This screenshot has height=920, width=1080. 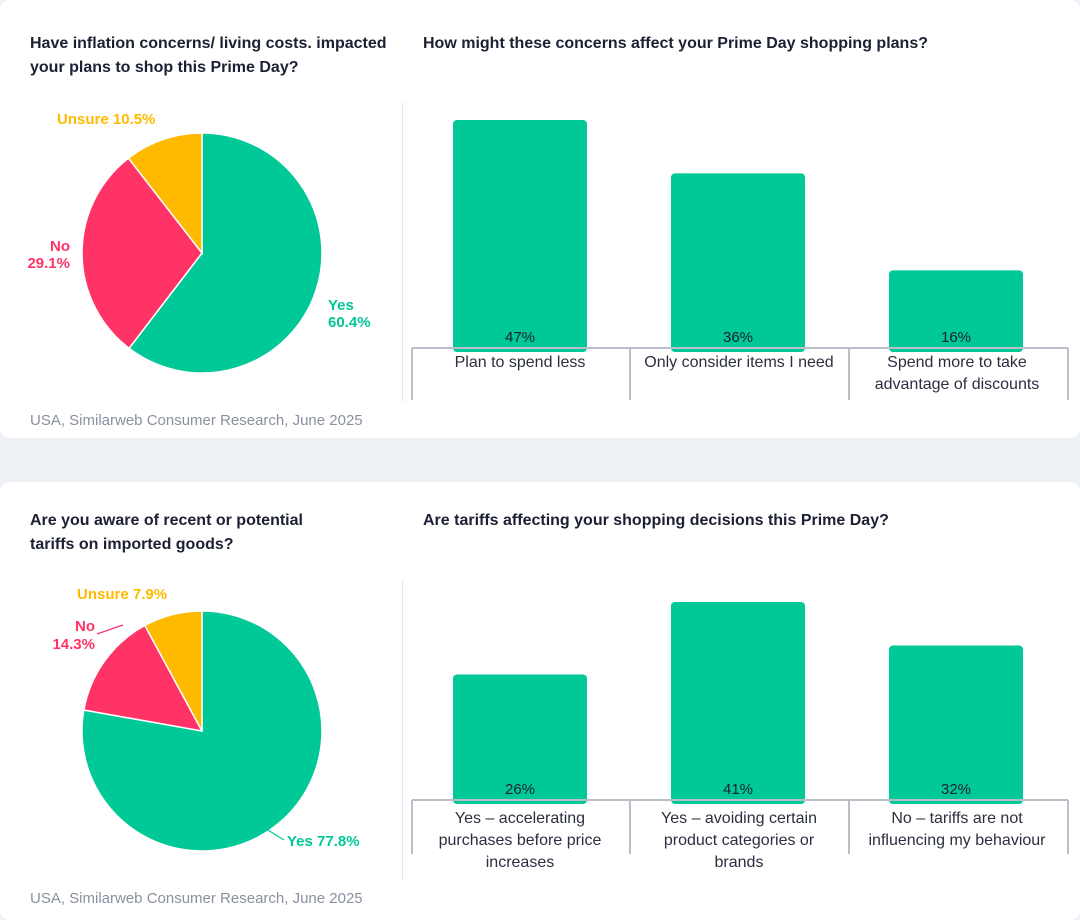 What do you see at coordinates (349, 314) in the screenshot?
I see `pie-label-yes: Yes 60.4%` at bounding box center [349, 314].